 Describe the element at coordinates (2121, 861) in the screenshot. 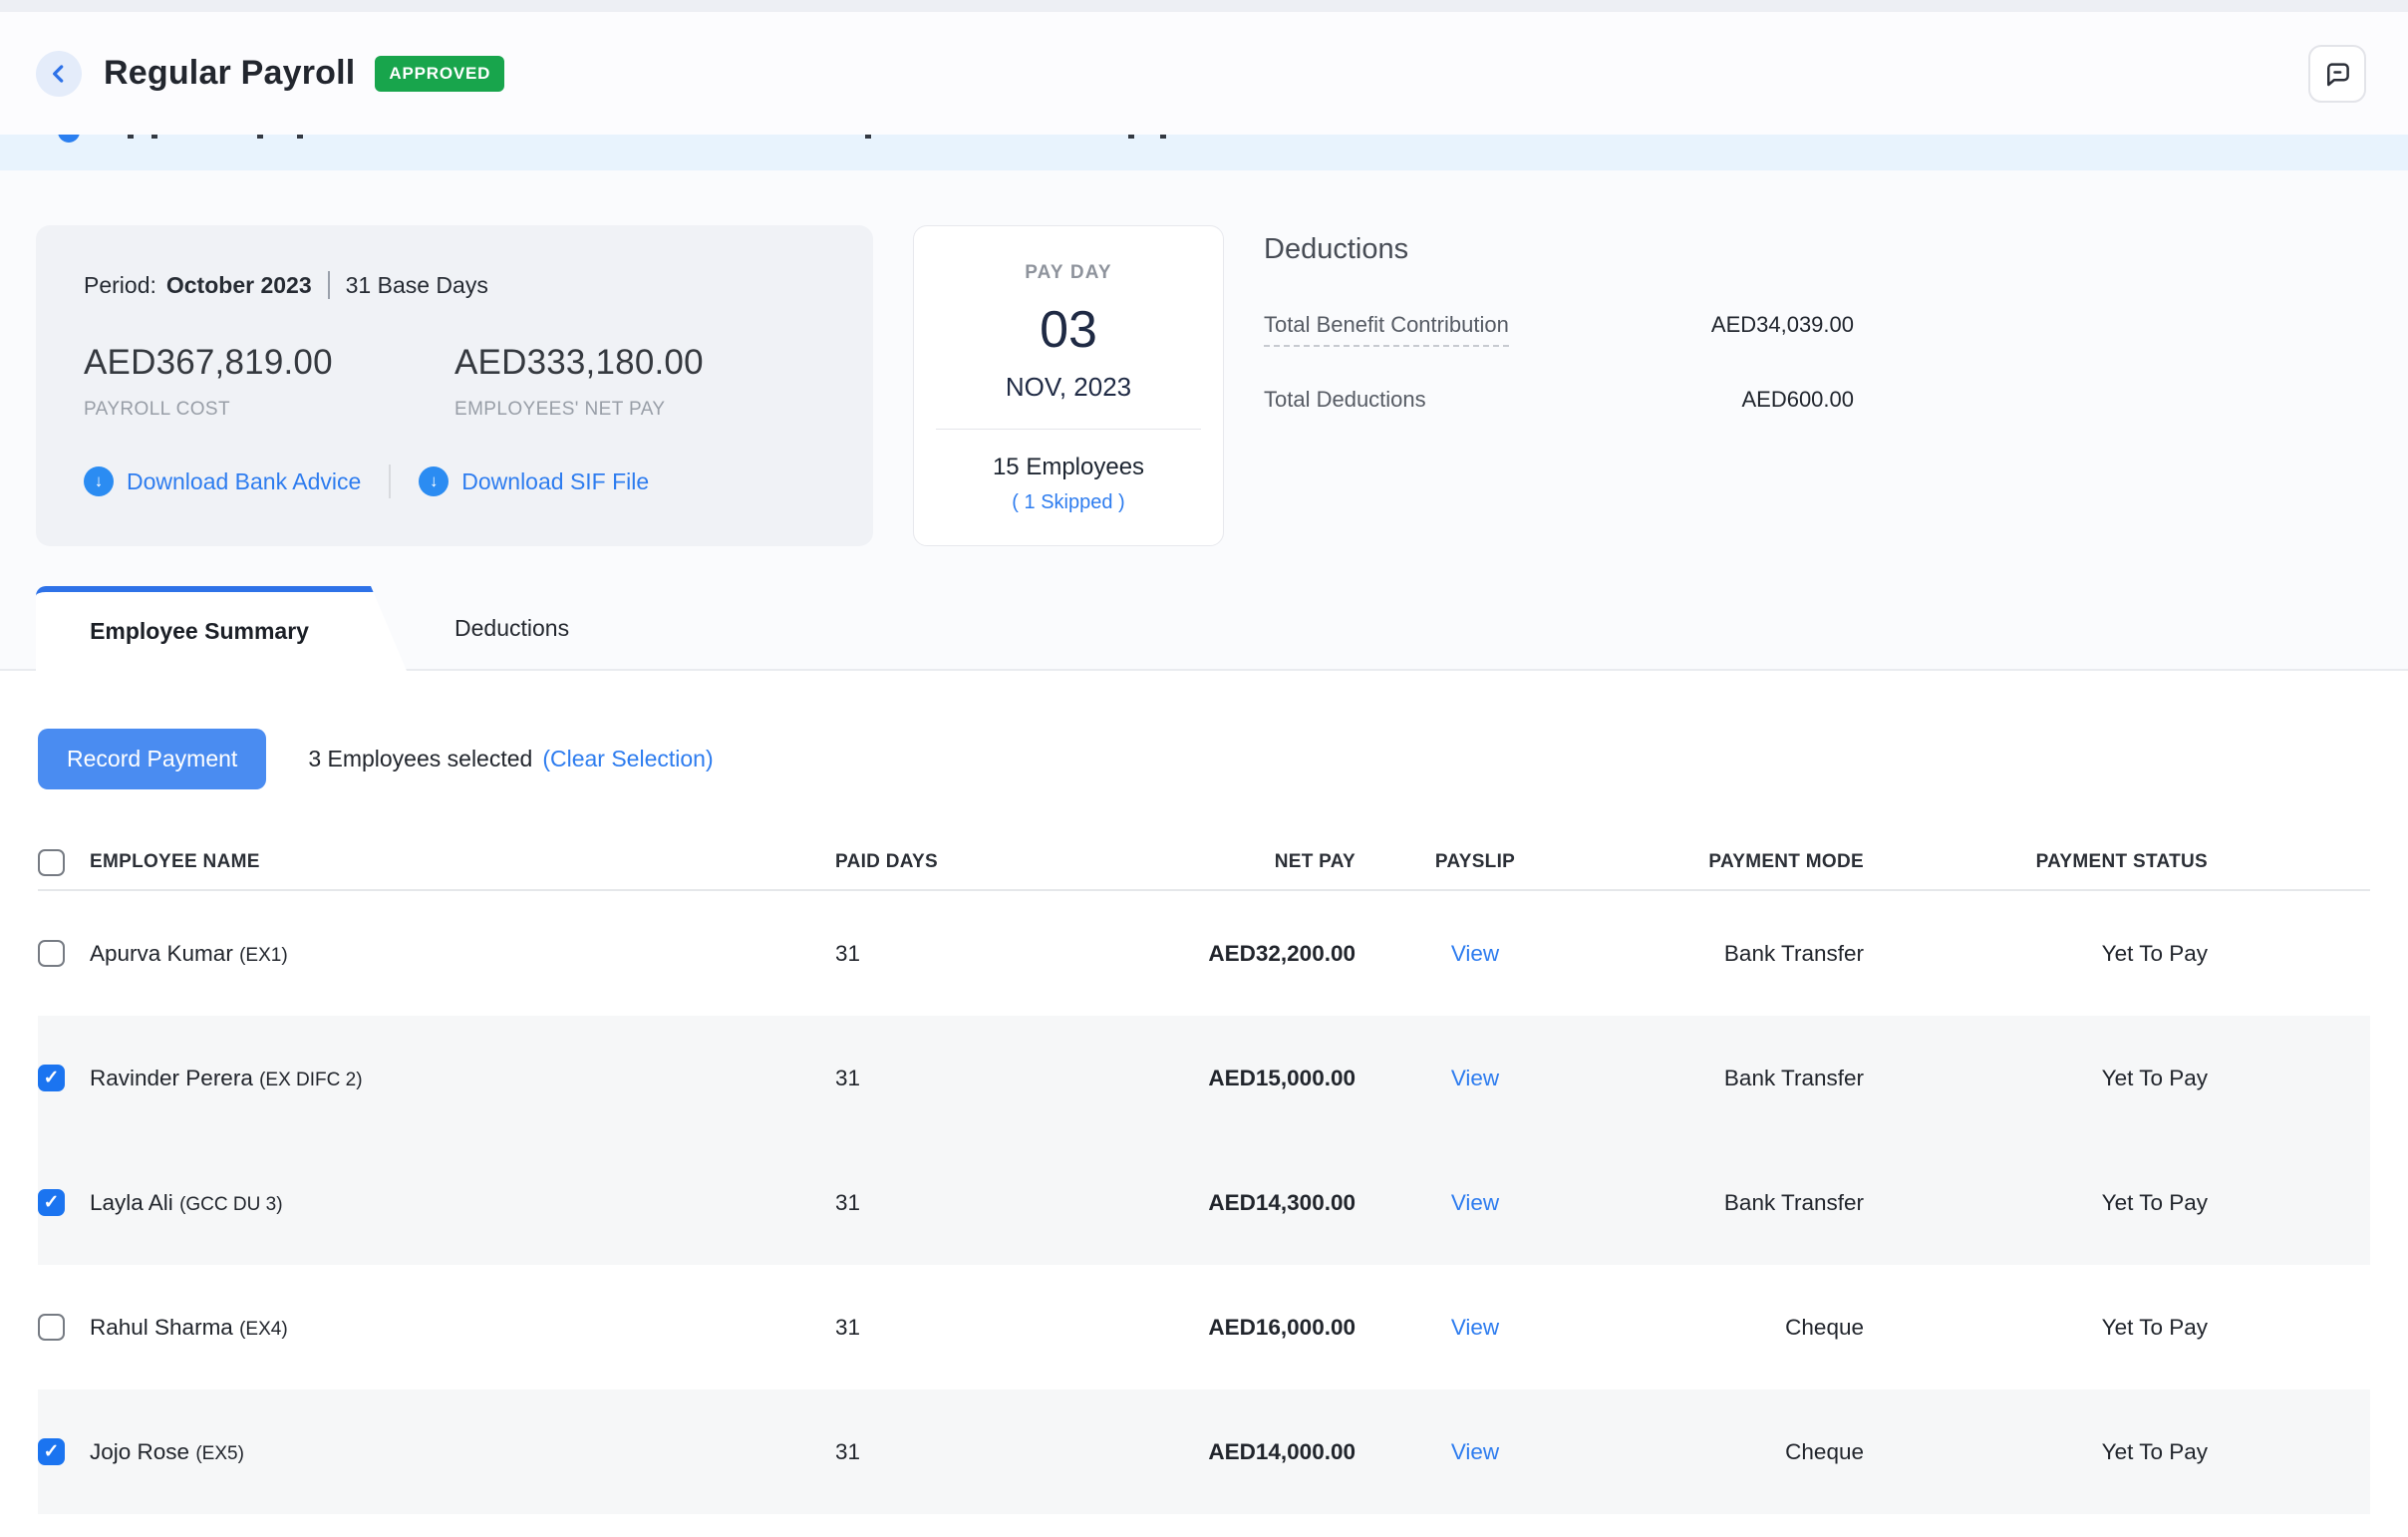

I see `column-header-payment-status: PAYMENT STATUS` at that location.